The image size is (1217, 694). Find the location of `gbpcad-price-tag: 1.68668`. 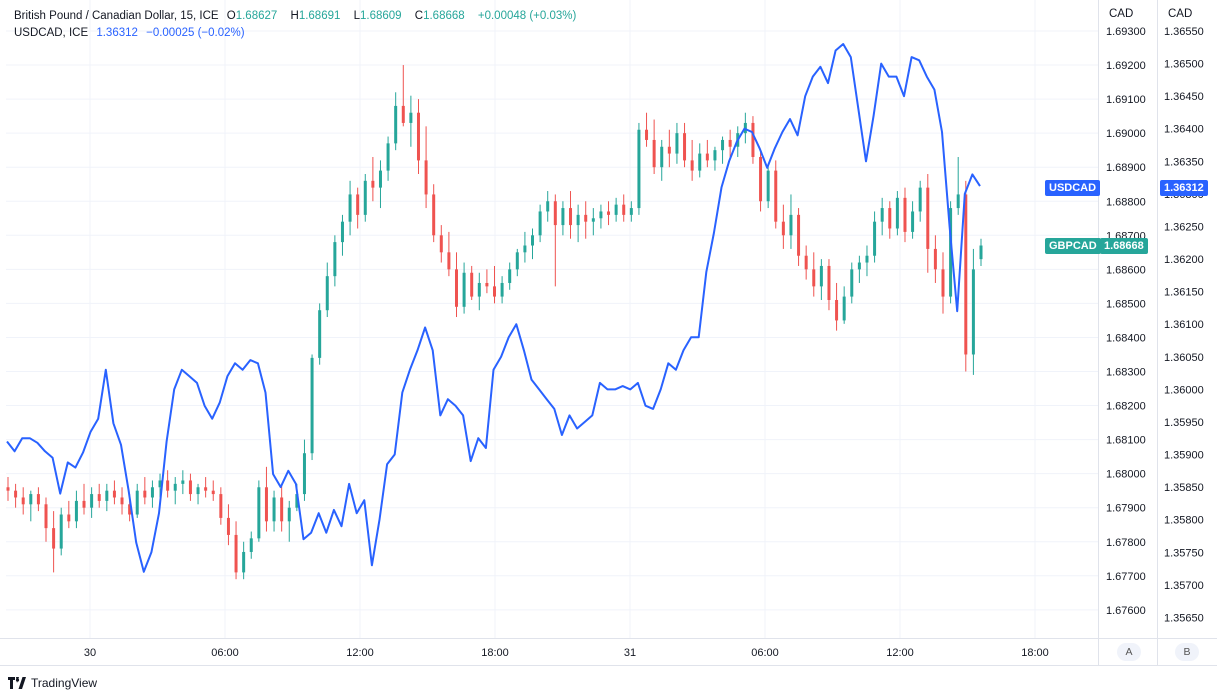

gbpcad-price-tag: 1.68668 is located at coordinates (1124, 246).